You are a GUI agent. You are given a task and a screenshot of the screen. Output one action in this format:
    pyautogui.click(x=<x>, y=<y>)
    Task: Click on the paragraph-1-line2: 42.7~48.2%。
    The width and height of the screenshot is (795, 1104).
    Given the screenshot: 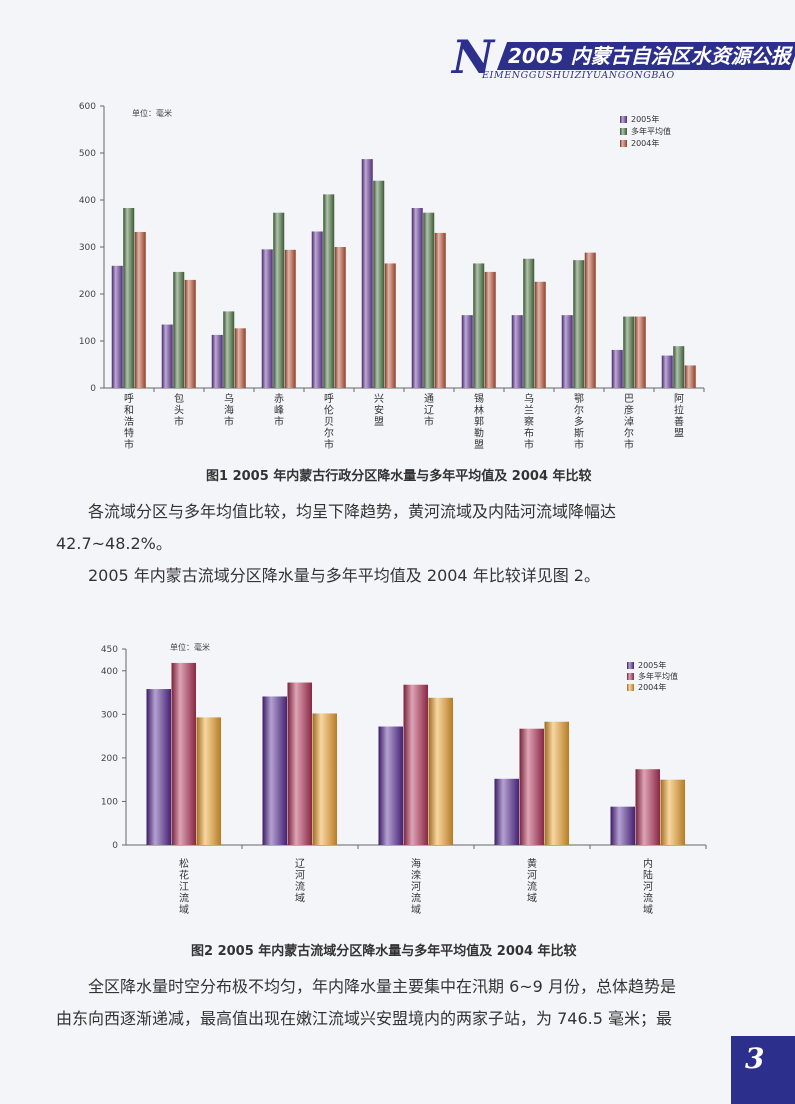 What is the action you would take?
    pyautogui.click(x=114, y=543)
    